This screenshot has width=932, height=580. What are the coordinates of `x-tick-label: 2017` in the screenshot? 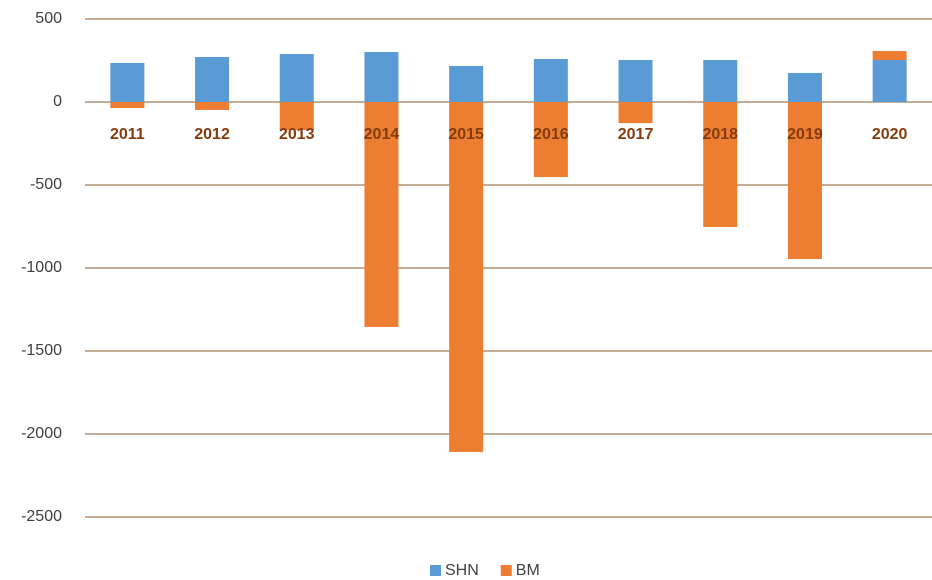 It's located at (636, 134).